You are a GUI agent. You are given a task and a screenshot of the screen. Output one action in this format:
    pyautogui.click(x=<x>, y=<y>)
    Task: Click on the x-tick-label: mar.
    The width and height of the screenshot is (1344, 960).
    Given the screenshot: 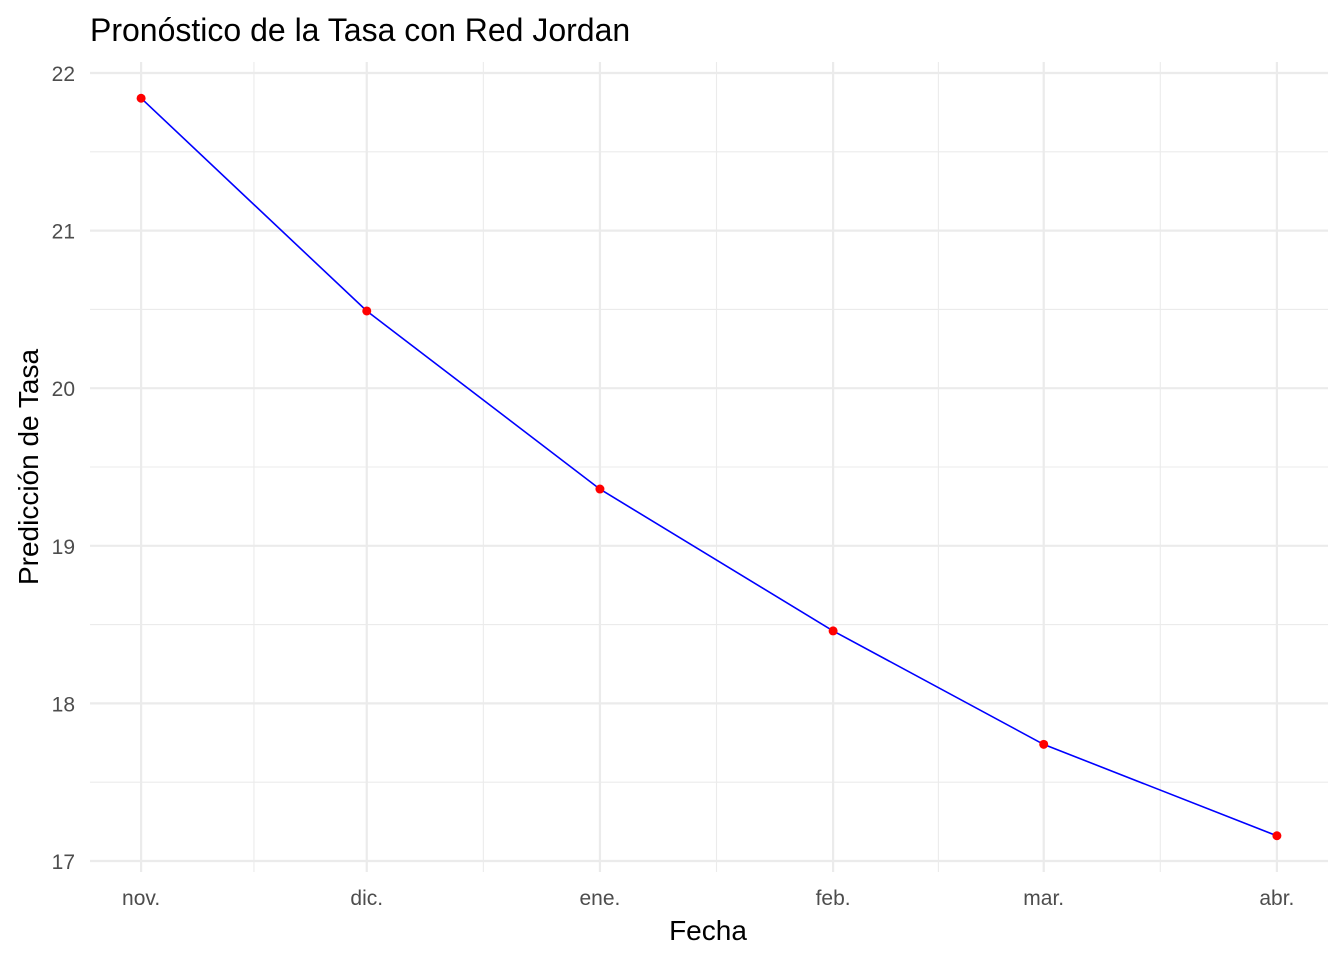 What is the action you would take?
    pyautogui.click(x=1043, y=898)
    